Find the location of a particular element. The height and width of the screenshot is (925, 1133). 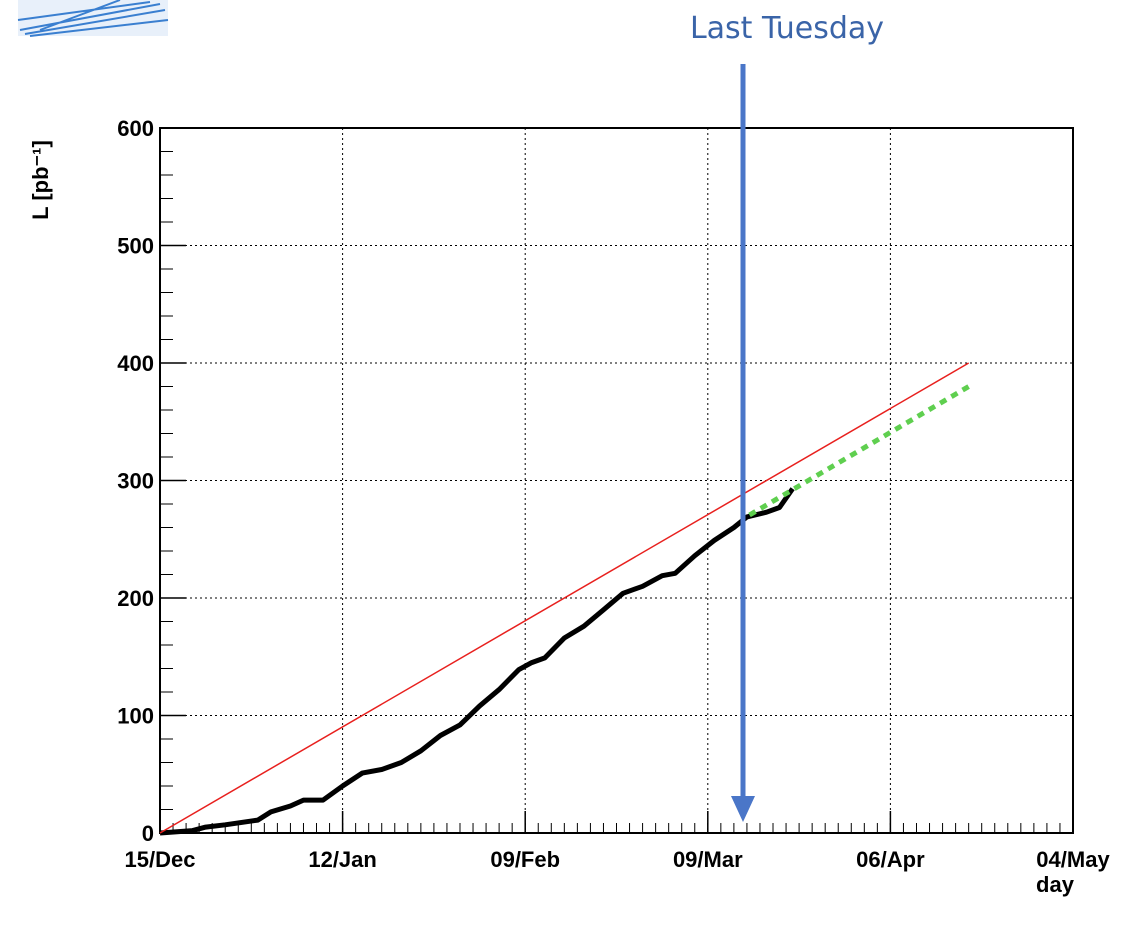

y-axis-label: L [pb⁻¹] is located at coordinates (40, 180).